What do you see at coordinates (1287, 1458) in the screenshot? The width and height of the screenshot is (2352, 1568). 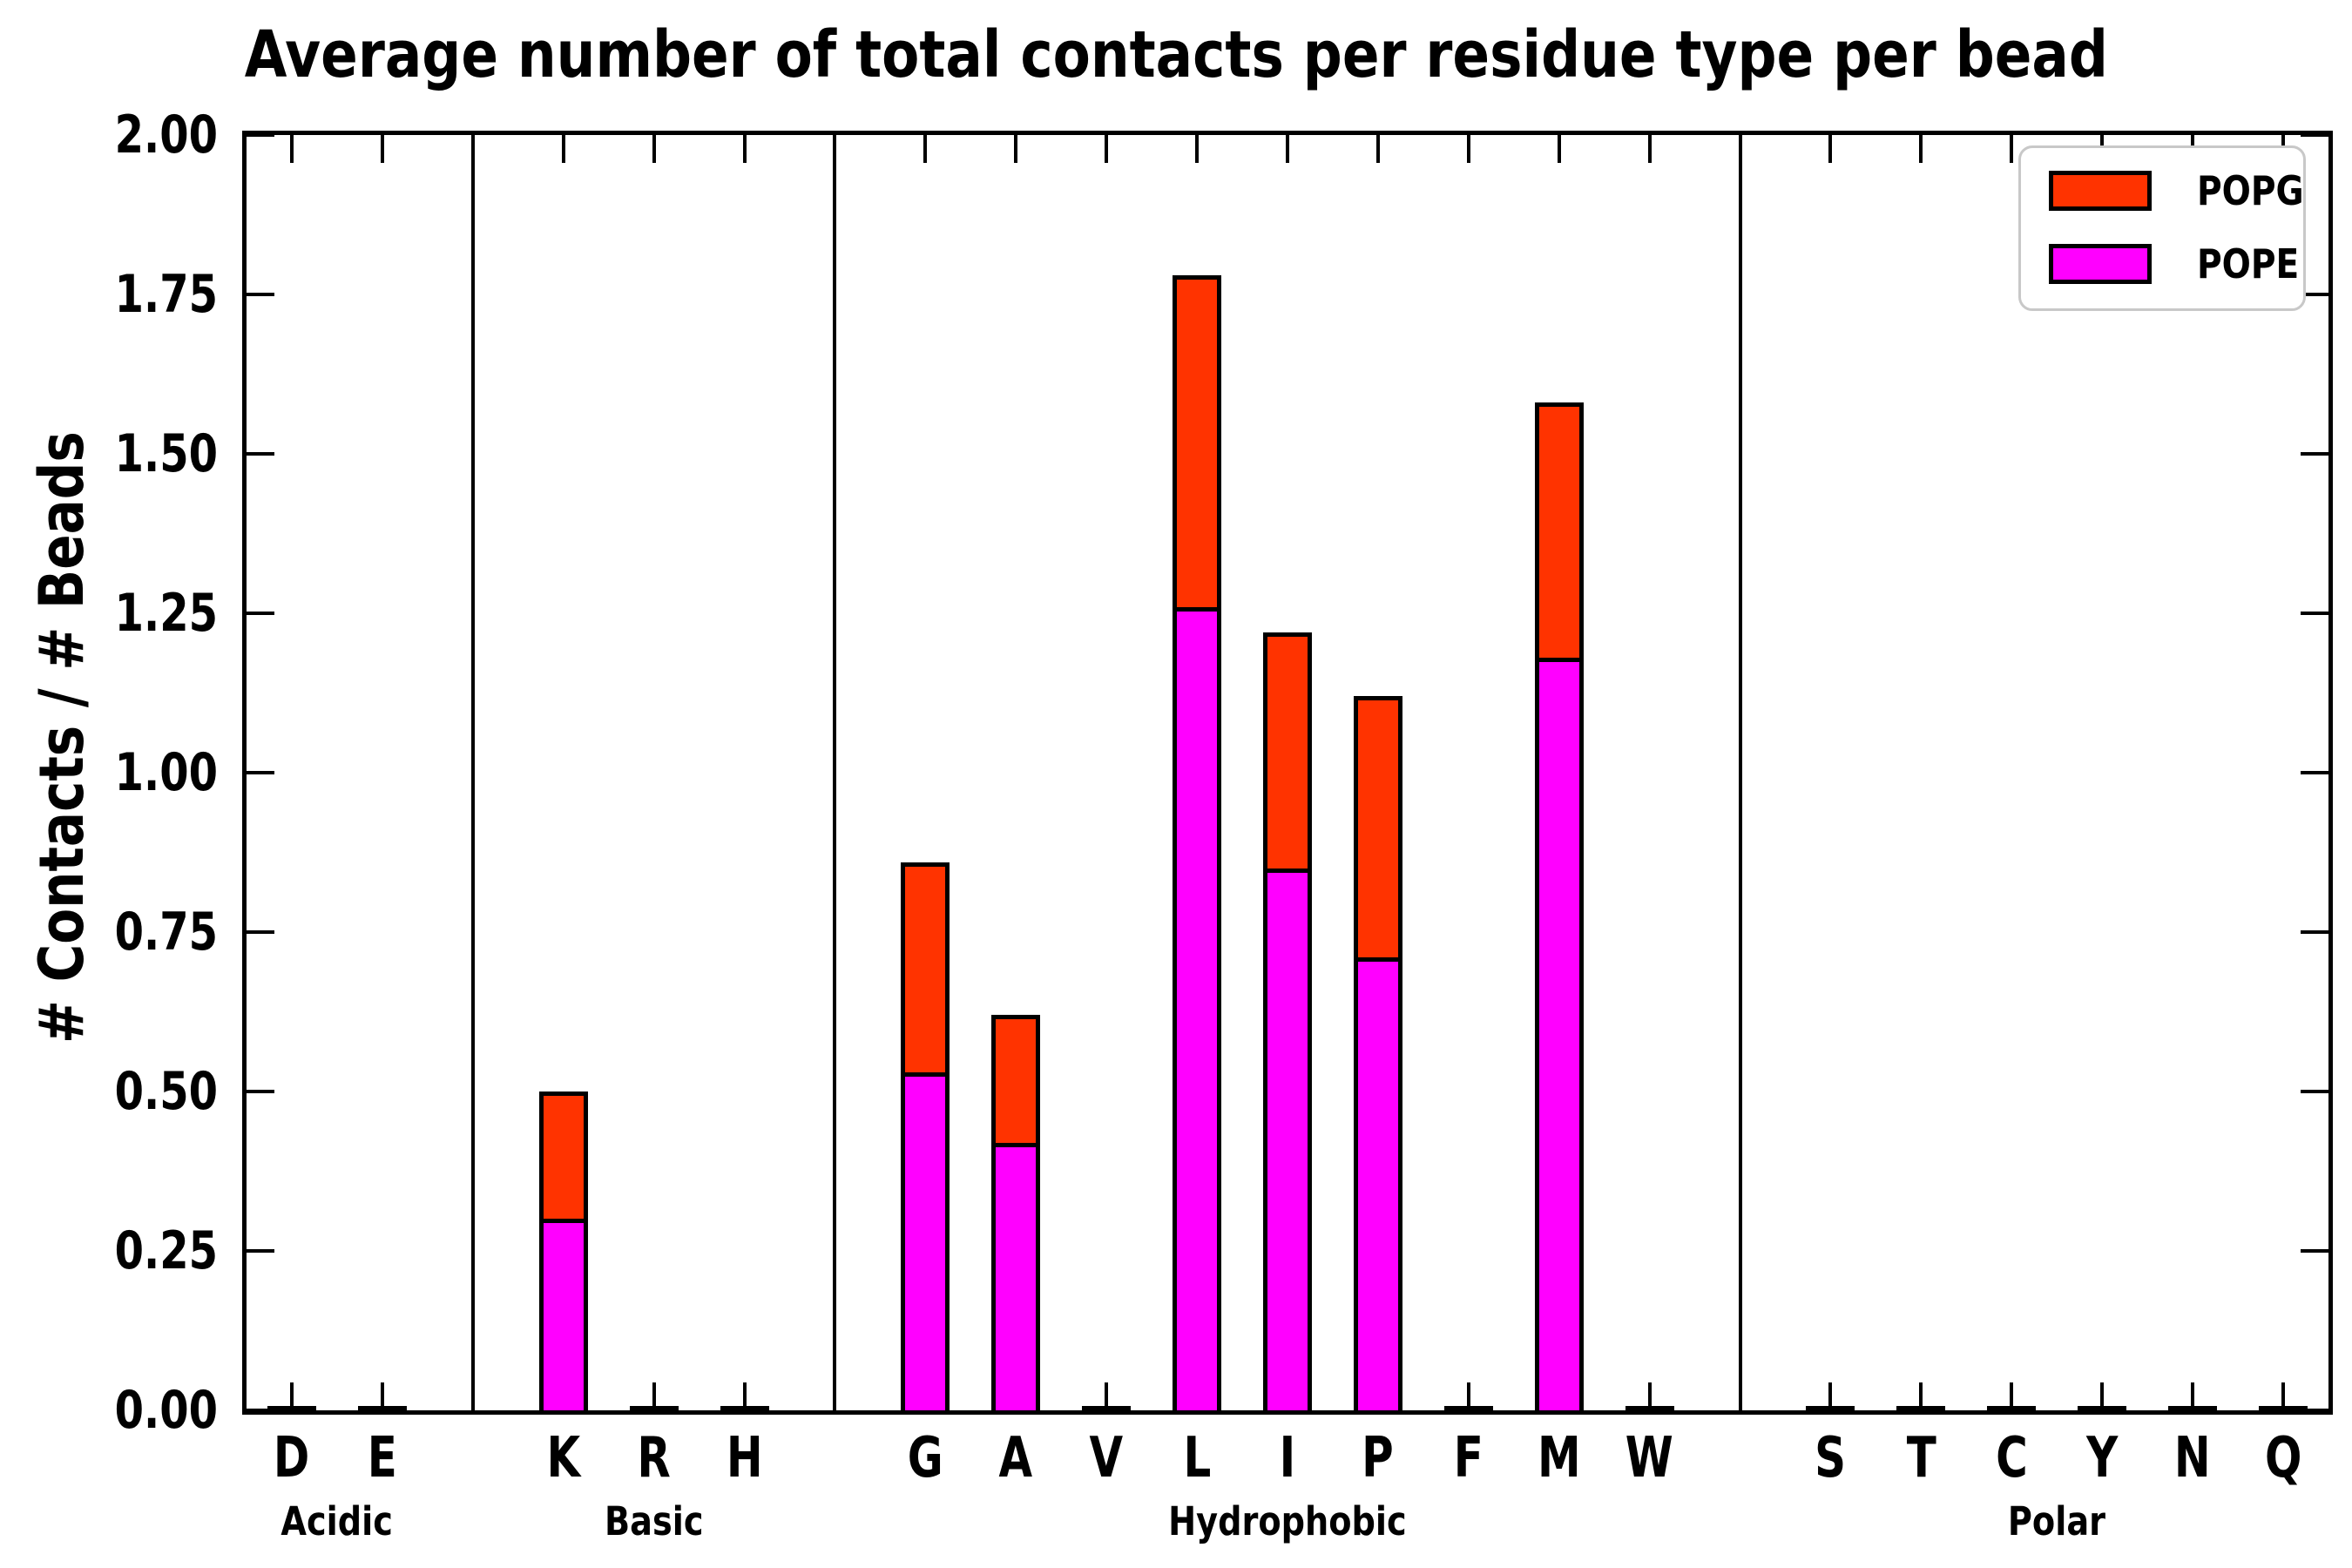 I see `x-tick-label-text: I` at bounding box center [1287, 1458].